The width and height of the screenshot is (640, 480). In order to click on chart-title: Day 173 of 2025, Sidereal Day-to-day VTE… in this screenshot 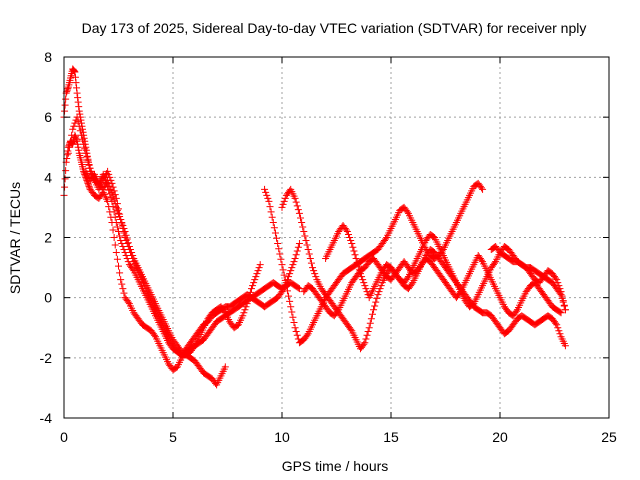, I will do `click(334, 28)`.